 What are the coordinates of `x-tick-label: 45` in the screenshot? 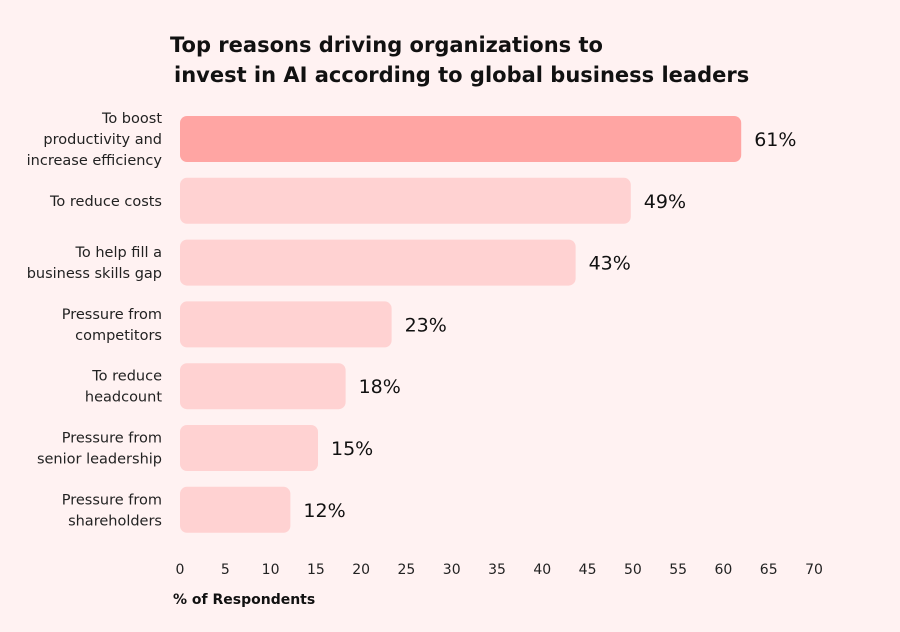 It's located at (588, 570).